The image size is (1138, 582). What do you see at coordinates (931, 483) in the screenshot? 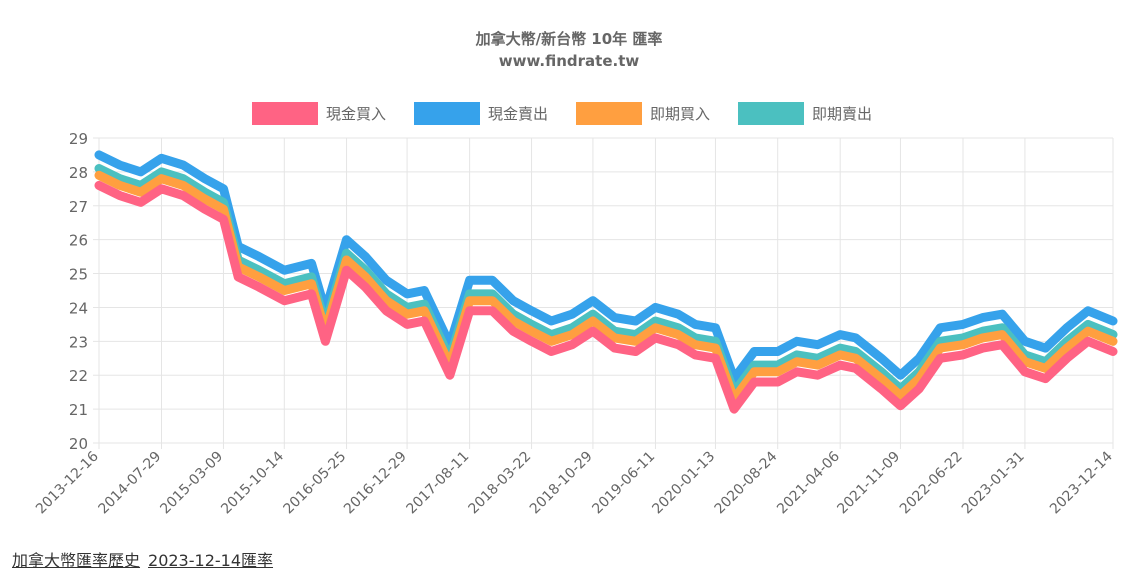
I see `x-tick-label: 2022-06-22` at bounding box center [931, 483].